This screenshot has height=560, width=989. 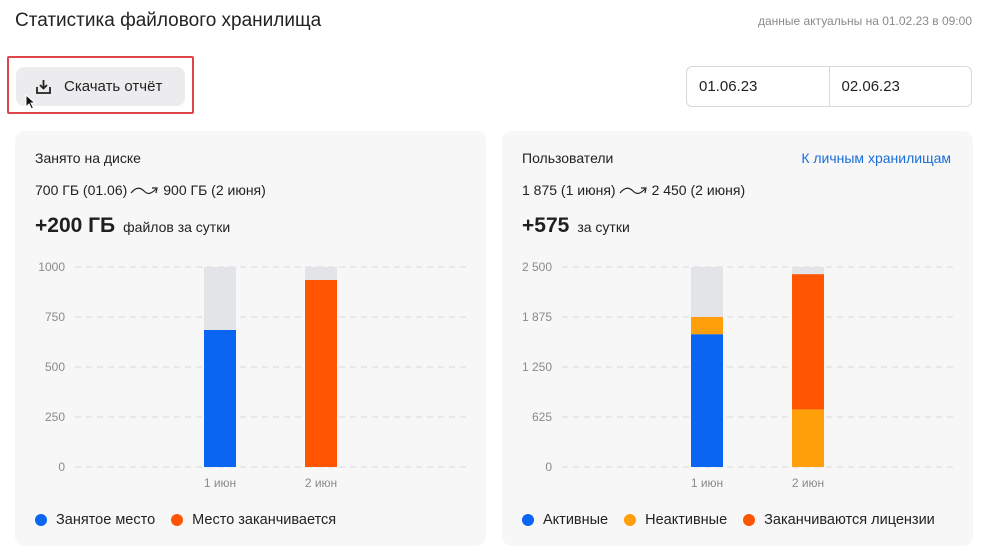 I want to click on legend-item: Место заканчивается, so click(x=253, y=520).